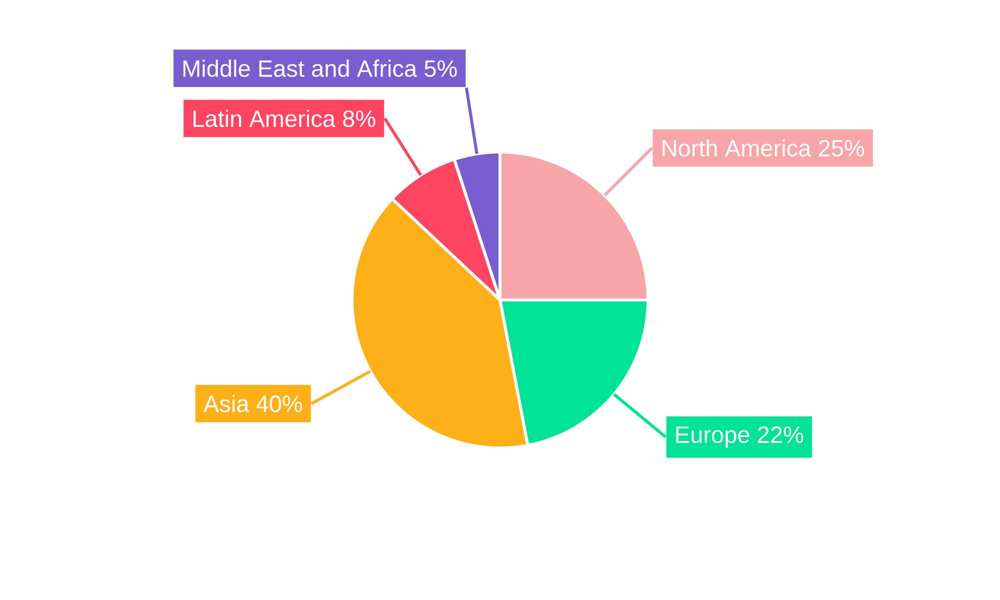 The image size is (1000, 600). What do you see at coordinates (781, 434) in the screenshot?
I see `data-label: 22%` at bounding box center [781, 434].